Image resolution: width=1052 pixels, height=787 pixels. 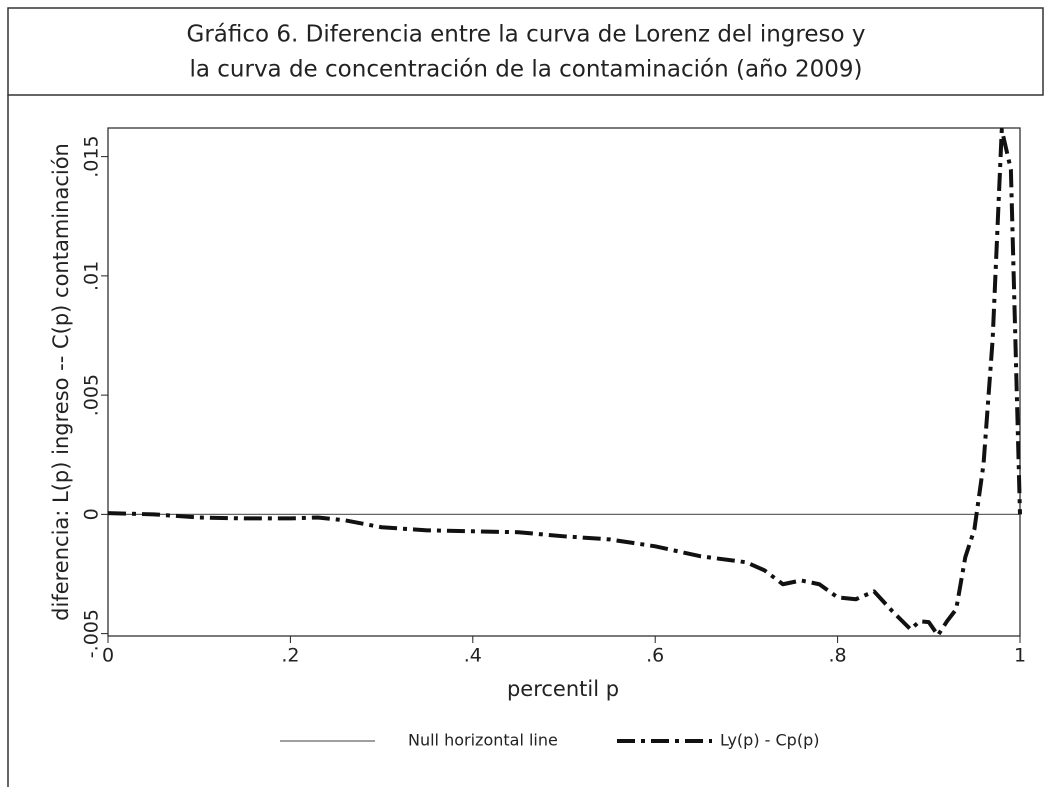 What do you see at coordinates (92, 633) in the screenshot?
I see `y-tick-label: -.005` at bounding box center [92, 633].